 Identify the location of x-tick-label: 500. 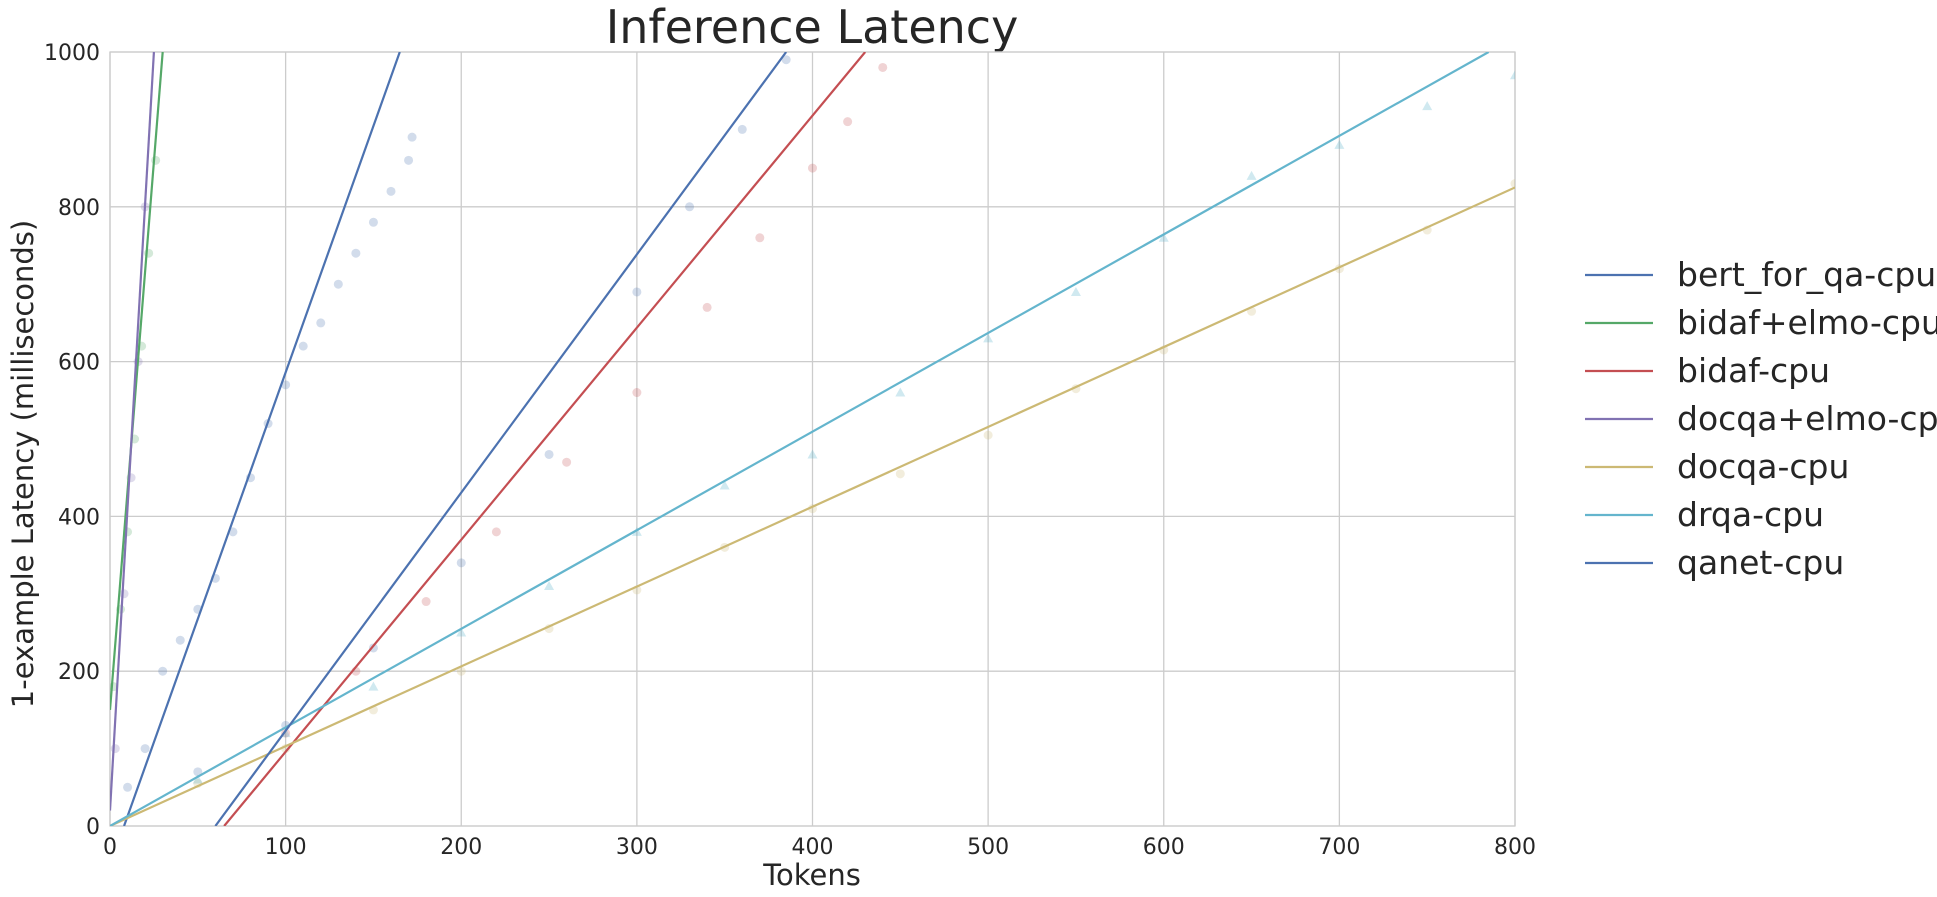
(988, 847).